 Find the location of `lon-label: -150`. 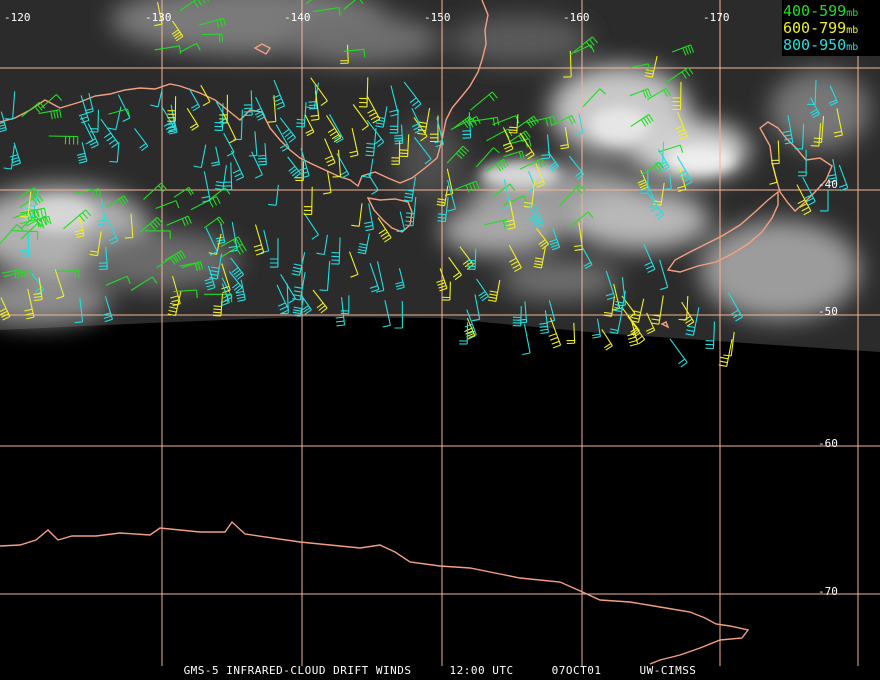

lon-label: -150 is located at coordinates (437, 17).